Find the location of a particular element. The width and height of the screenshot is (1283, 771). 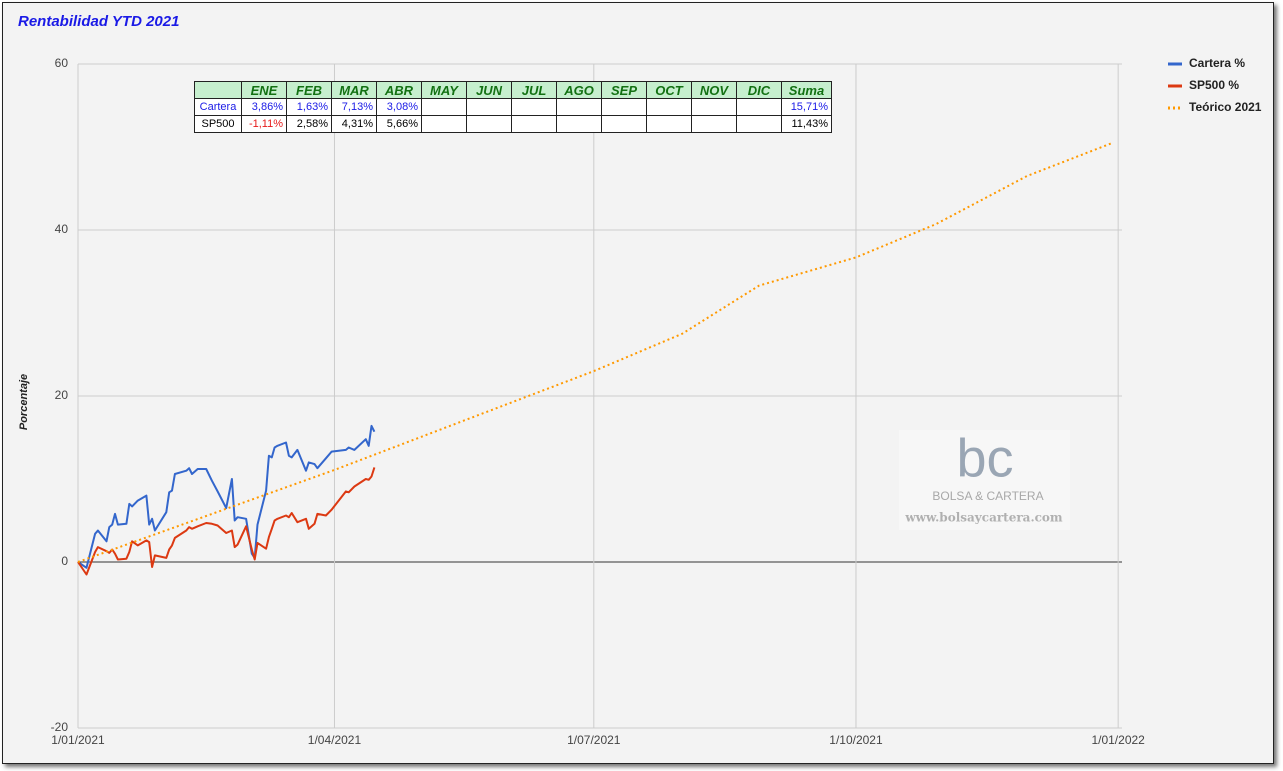

table-row: SP500 -1,11% 2,58% 4,31% 5,66% 11,43% is located at coordinates (513, 124).